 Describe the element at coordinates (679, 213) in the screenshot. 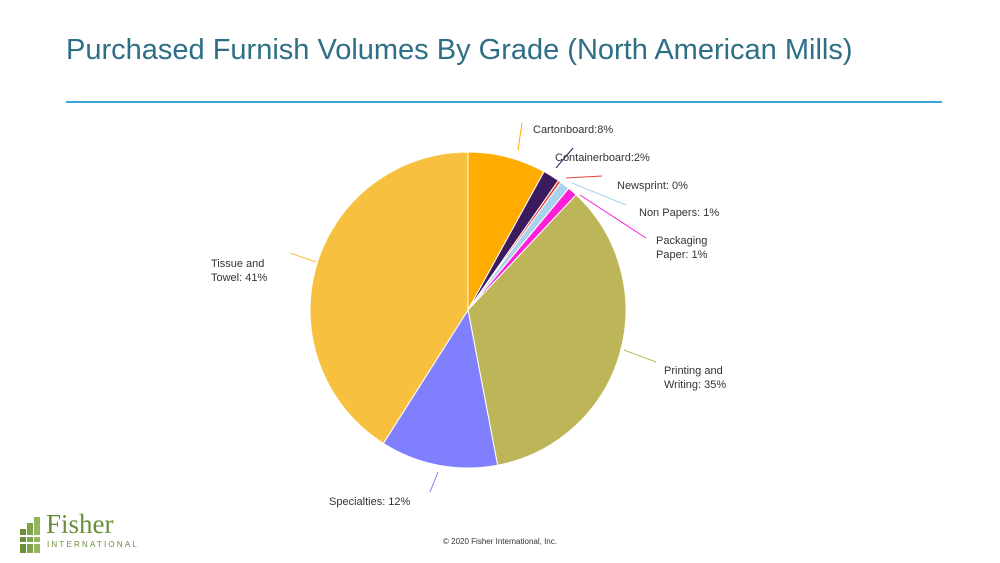

I see `slice-label: Non Papers: 1%` at that location.